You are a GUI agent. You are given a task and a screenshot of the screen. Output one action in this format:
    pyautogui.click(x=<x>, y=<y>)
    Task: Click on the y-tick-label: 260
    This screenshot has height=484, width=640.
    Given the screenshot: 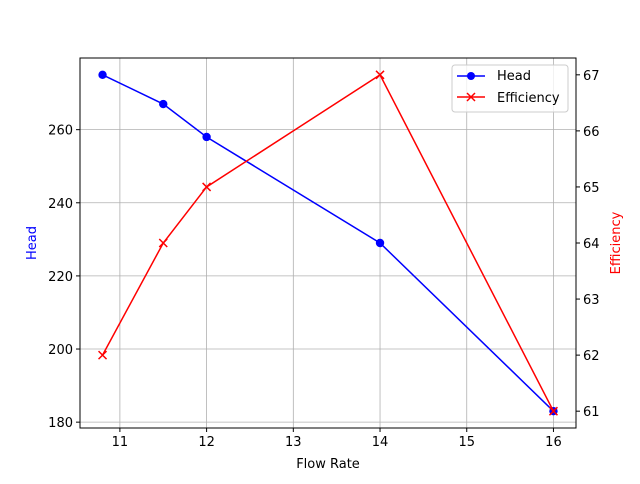 What is the action you would take?
    pyautogui.click(x=60, y=131)
    